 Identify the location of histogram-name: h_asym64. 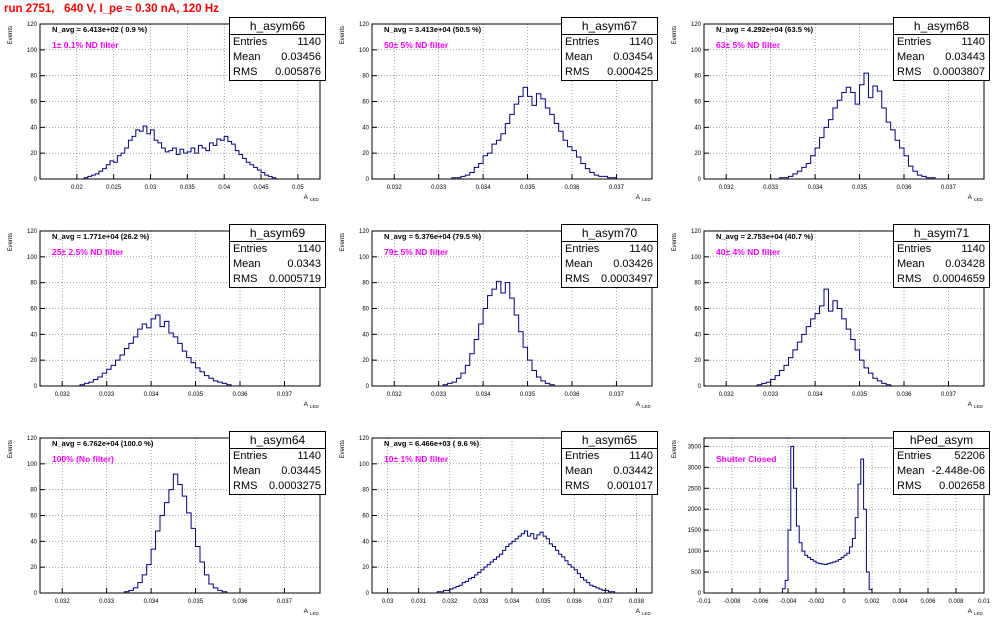
(277, 440).